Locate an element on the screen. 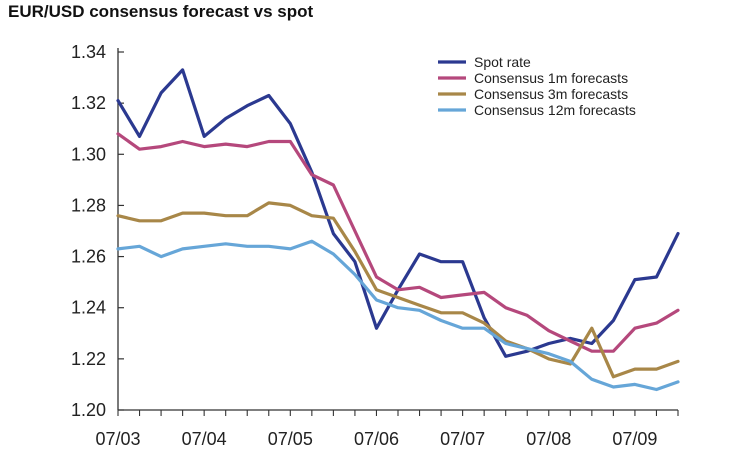 This screenshot has width=750, height=463. x-tick-label: 07/08 is located at coordinates (548, 439).